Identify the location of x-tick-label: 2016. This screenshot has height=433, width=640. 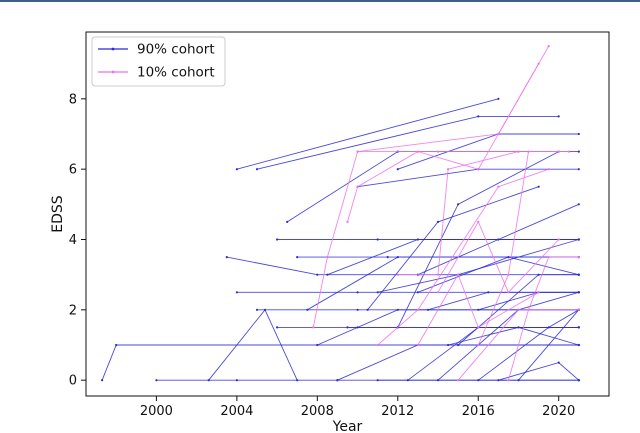
(478, 411).